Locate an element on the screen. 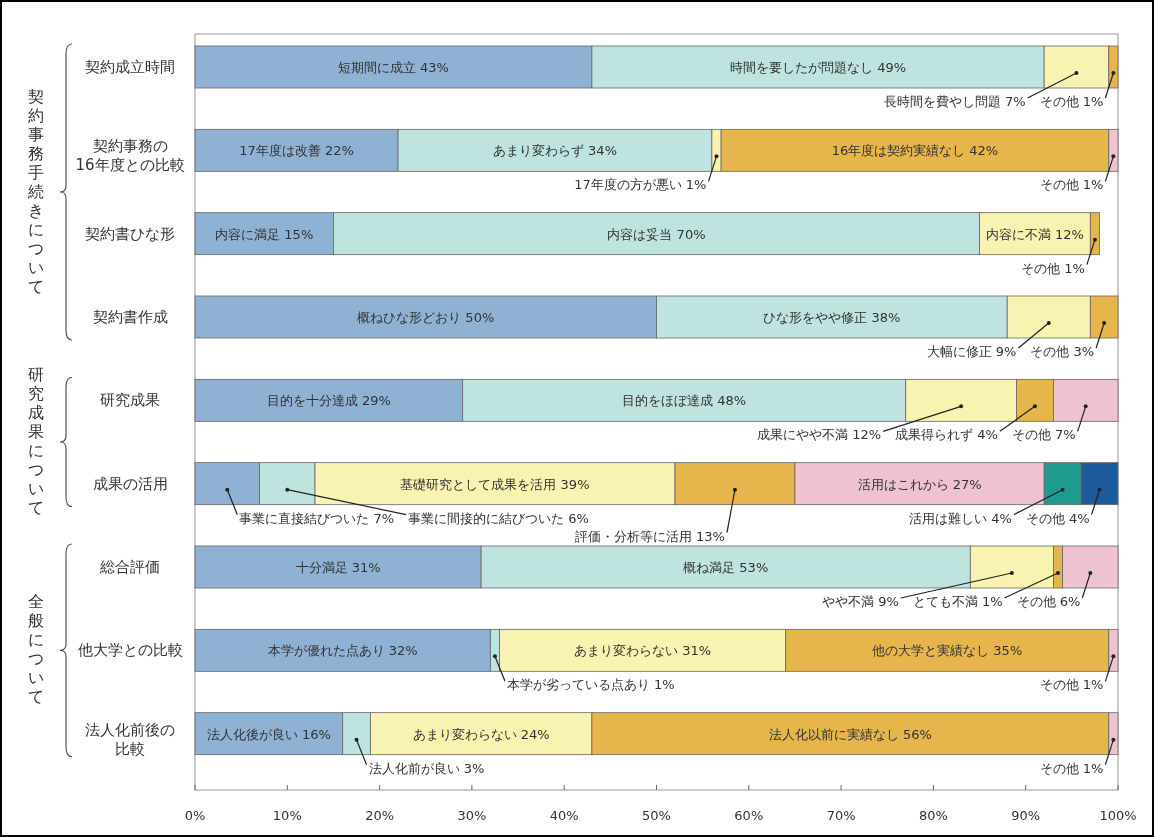 Image resolution: width=1154 pixels, height=837 pixels. data-label: 事業に間接的に結びついた 6% is located at coordinates (498, 518).